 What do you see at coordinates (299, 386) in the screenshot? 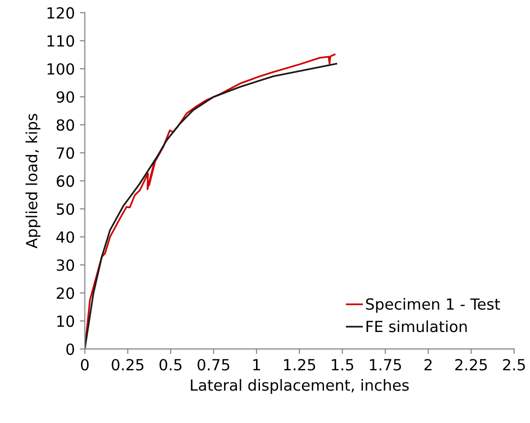
I see `x-axis-title: Lateral displacement, inches` at bounding box center [299, 386].